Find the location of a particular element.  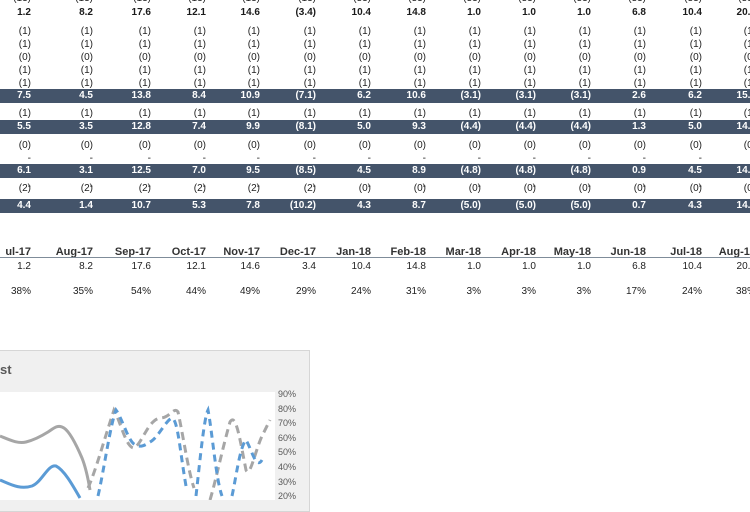

table-cell: 14.6 is located at coordinates (250, 266).